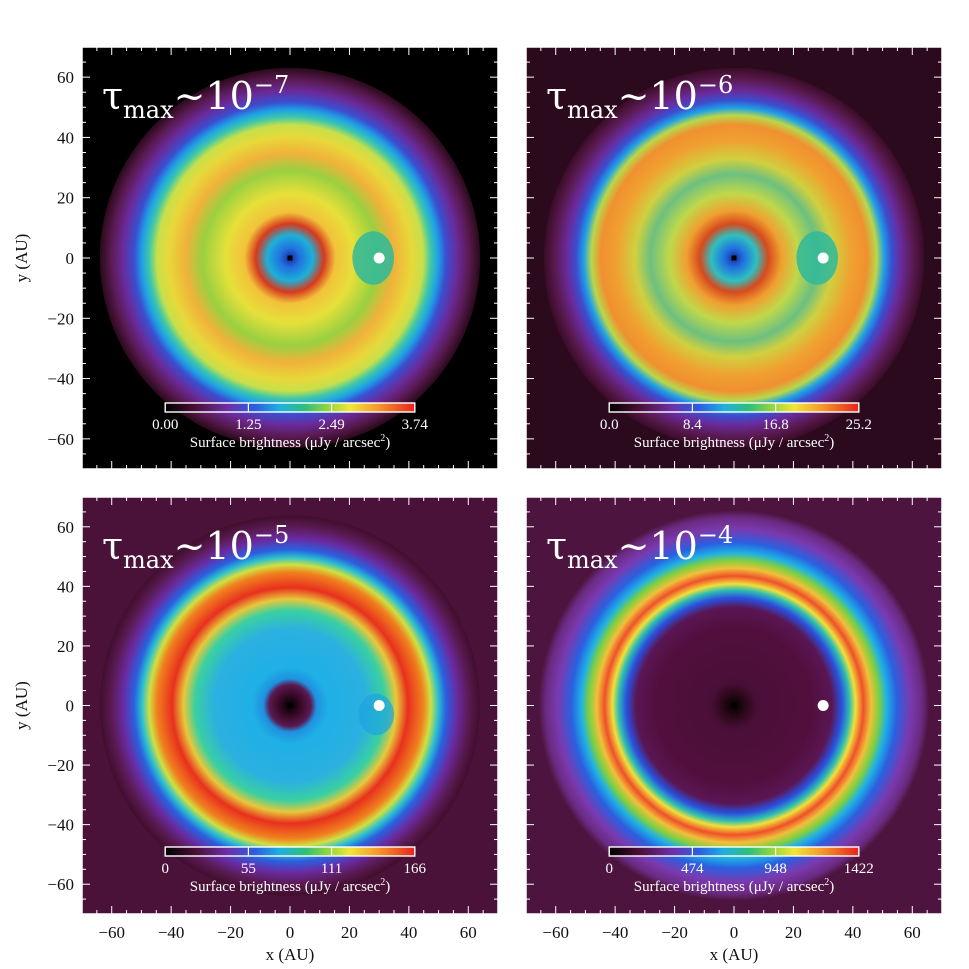 This screenshot has width=969, height=969. What do you see at coordinates (248, 425) in the screenshot?
I see `colorbar-tick-label: 1.25` at bounding box center [248, 425].